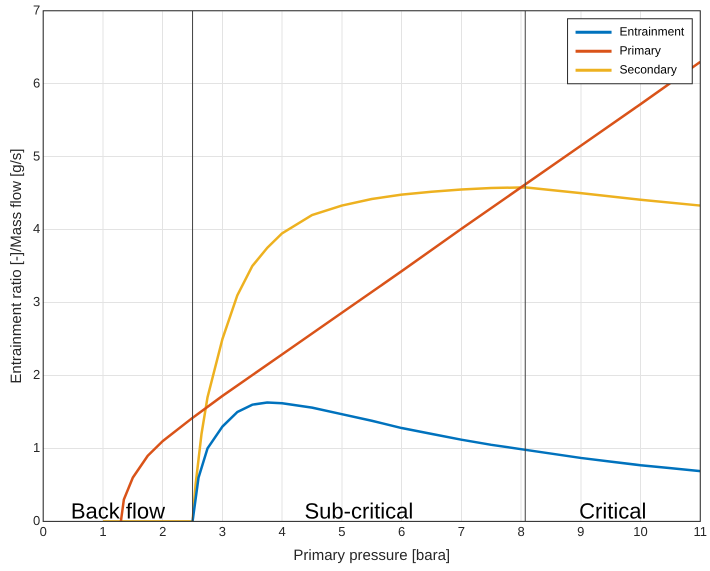  Describe the element at coordinates (36, 520) in the screenshot. I see `y-tick-label: 0` at that location.